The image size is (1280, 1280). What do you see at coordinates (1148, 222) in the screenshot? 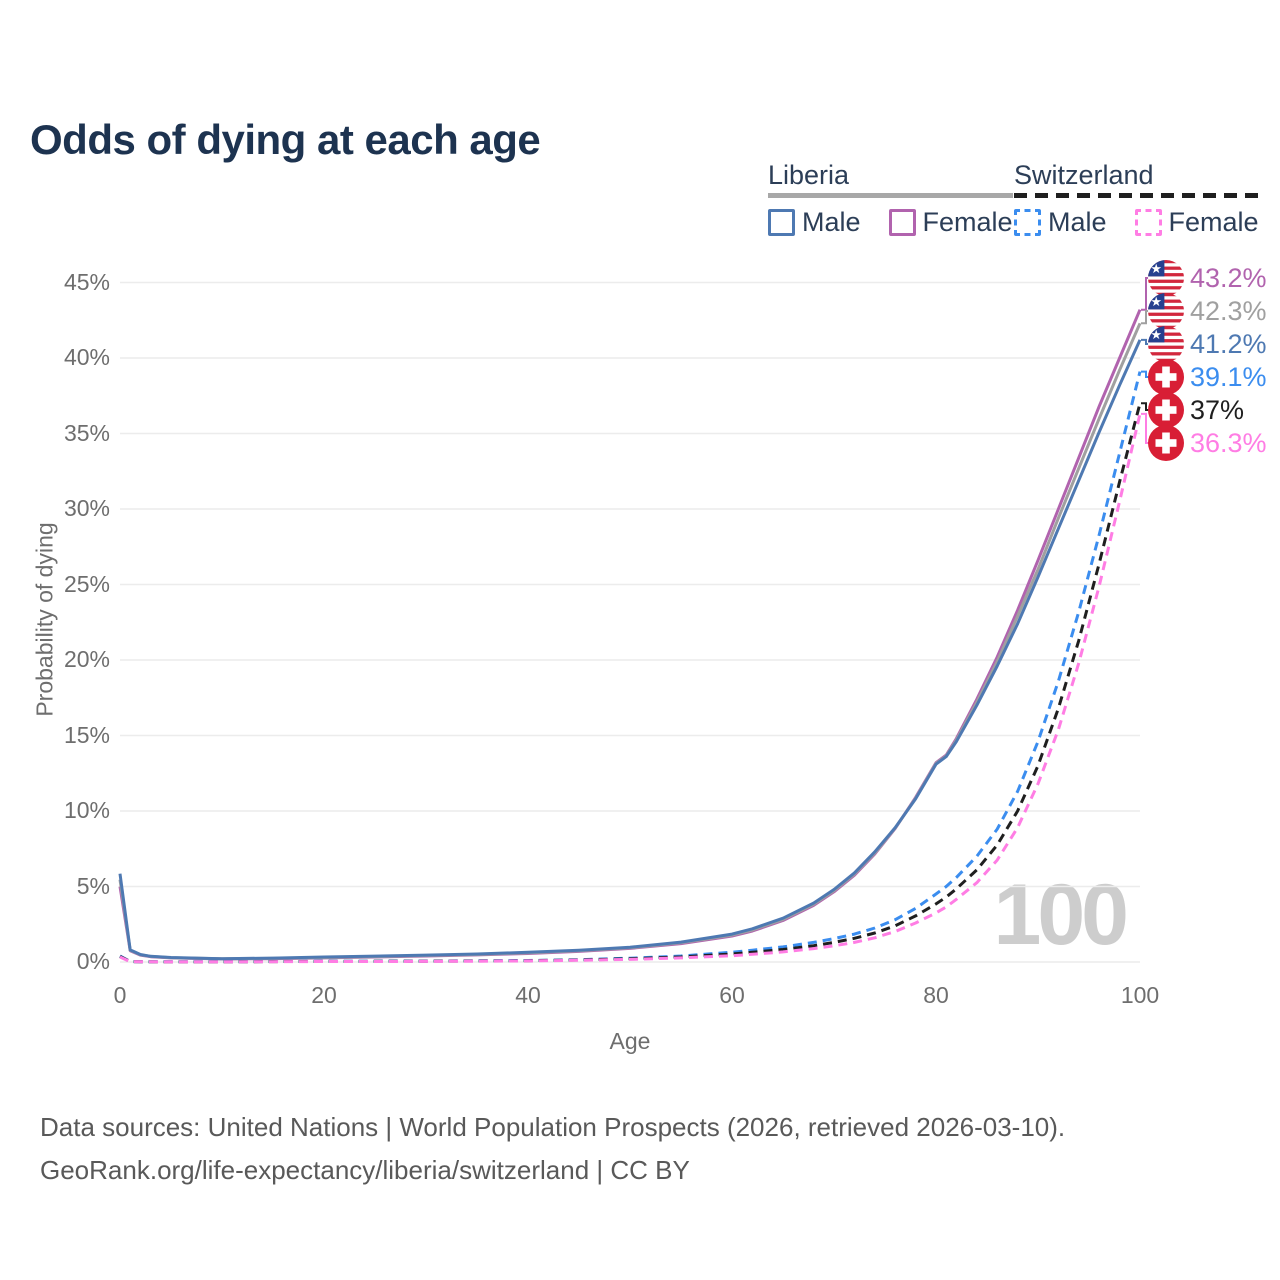
I see `checkbox-switzerland-female` at bounding box center [1148, 222].